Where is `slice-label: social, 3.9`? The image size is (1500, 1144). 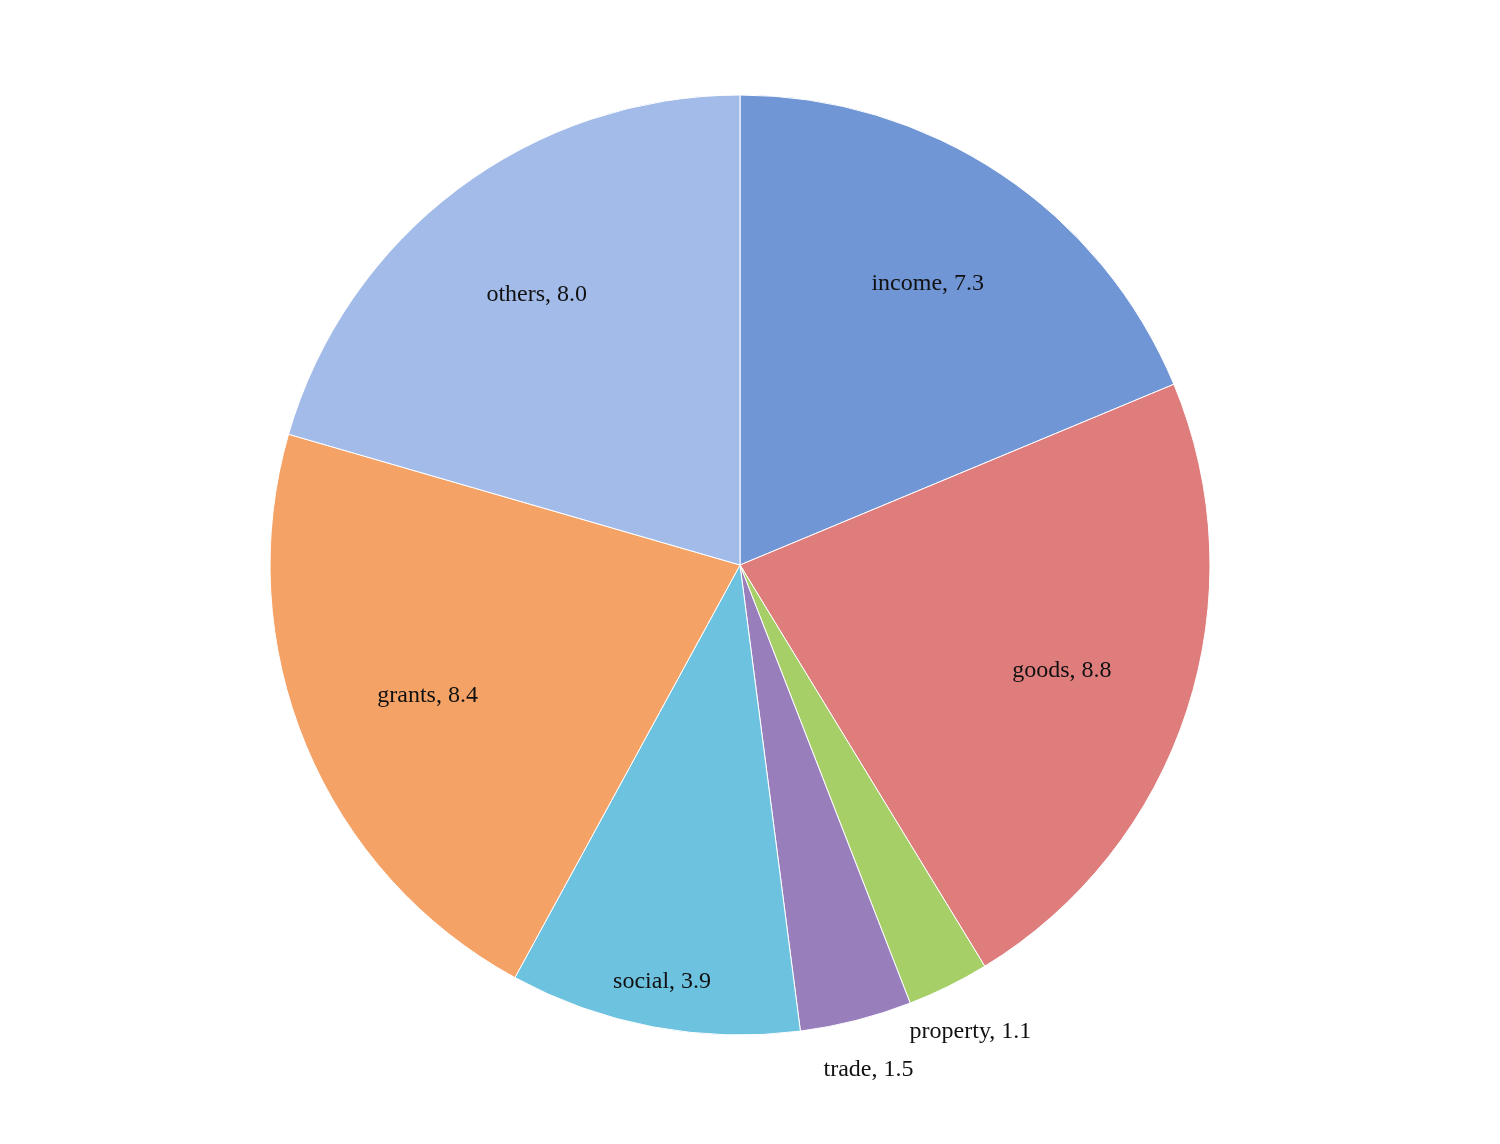
slice-label: social, 3.9 is located at coordinates (662, 979).